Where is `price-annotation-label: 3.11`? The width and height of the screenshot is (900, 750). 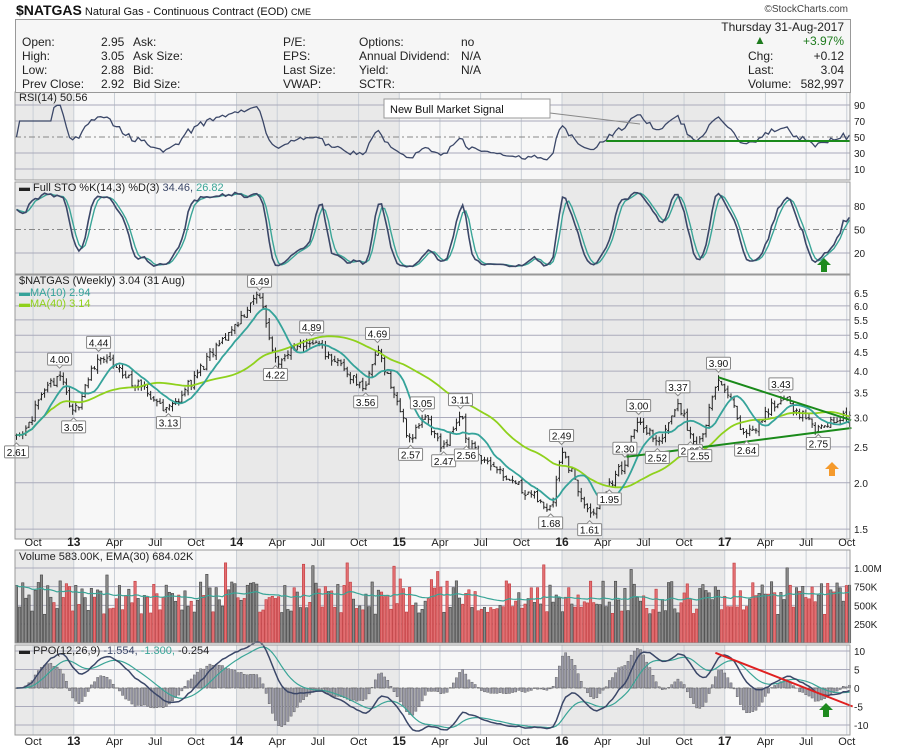
price-annotation-label: 3.11 is located at coordinates (460, 401).